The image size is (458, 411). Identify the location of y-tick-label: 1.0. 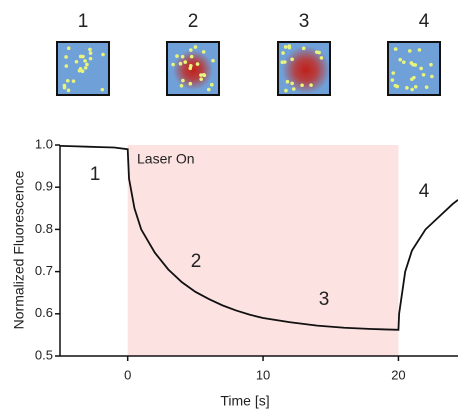
(44, 143).